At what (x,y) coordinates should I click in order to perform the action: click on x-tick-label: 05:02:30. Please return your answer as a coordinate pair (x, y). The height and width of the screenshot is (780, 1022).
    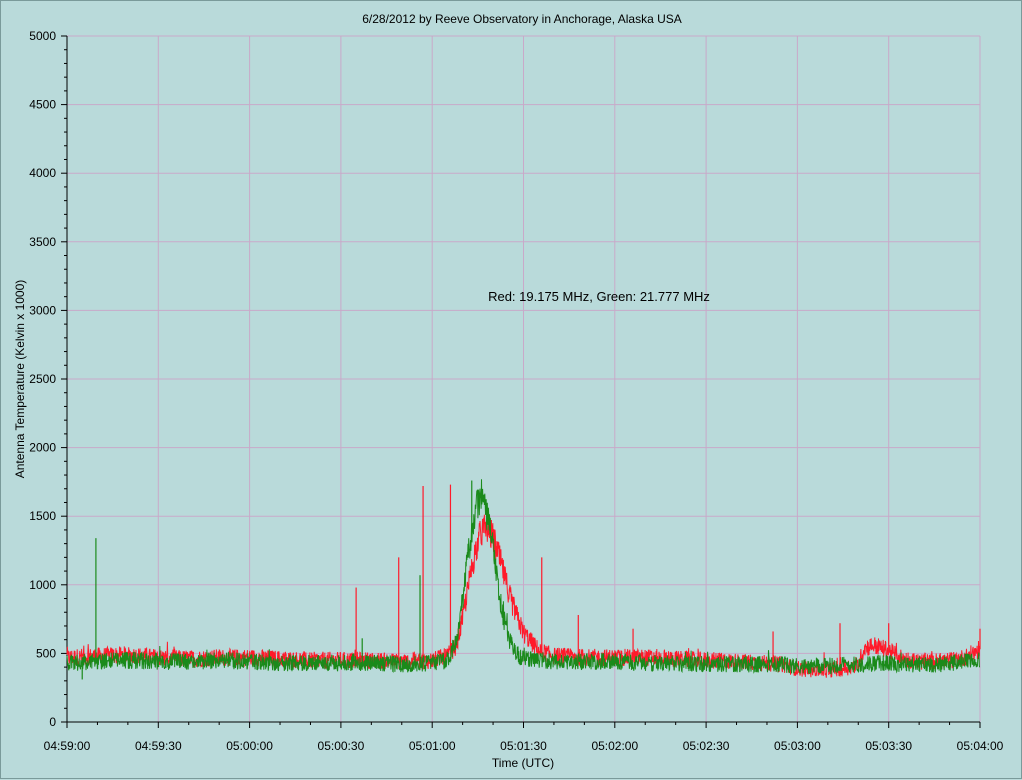
    Looking at the image, I should click on (706, 746).